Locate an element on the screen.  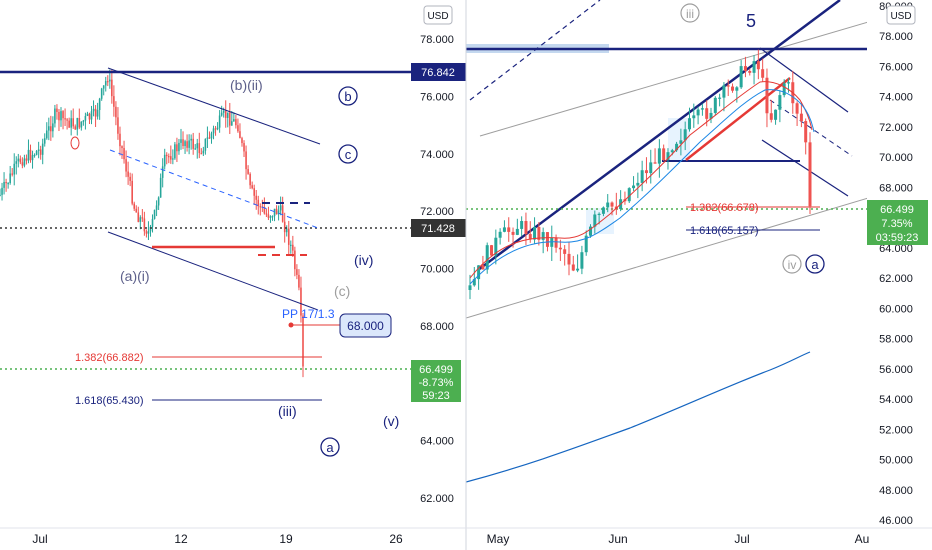
left-currency-badge: USD is located at coordinates (438, 15).